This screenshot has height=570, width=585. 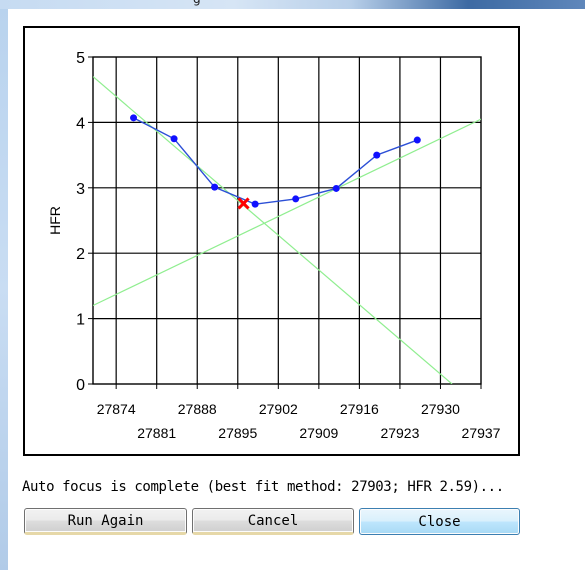 What do you see at coordinates (156, 433) in the screenshot?
I see `x-tick-label: 27881` at bounding box center [156, 433].